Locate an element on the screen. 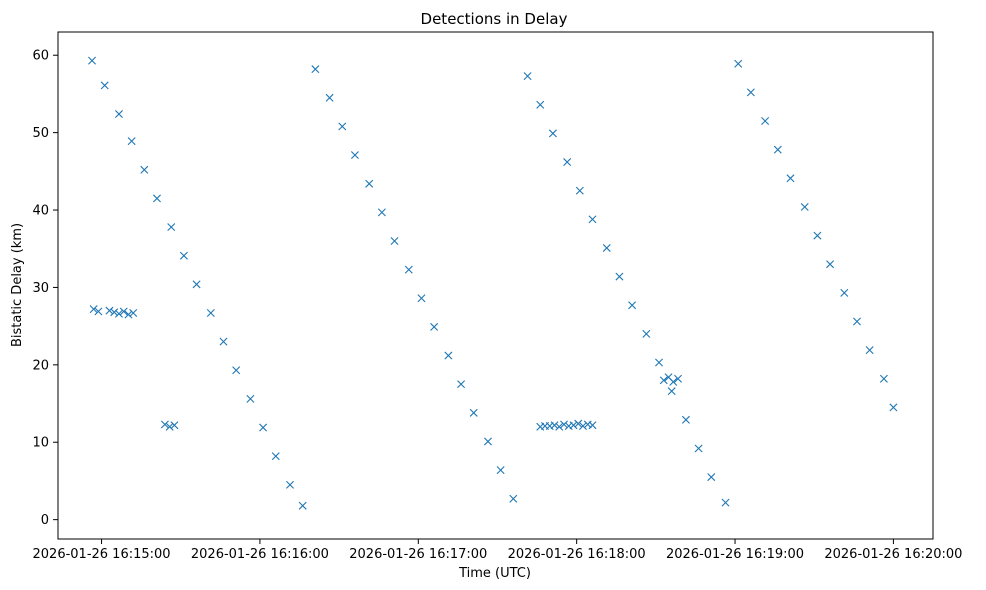  y-tick-label: 10 is located at coordinates (40, 443).